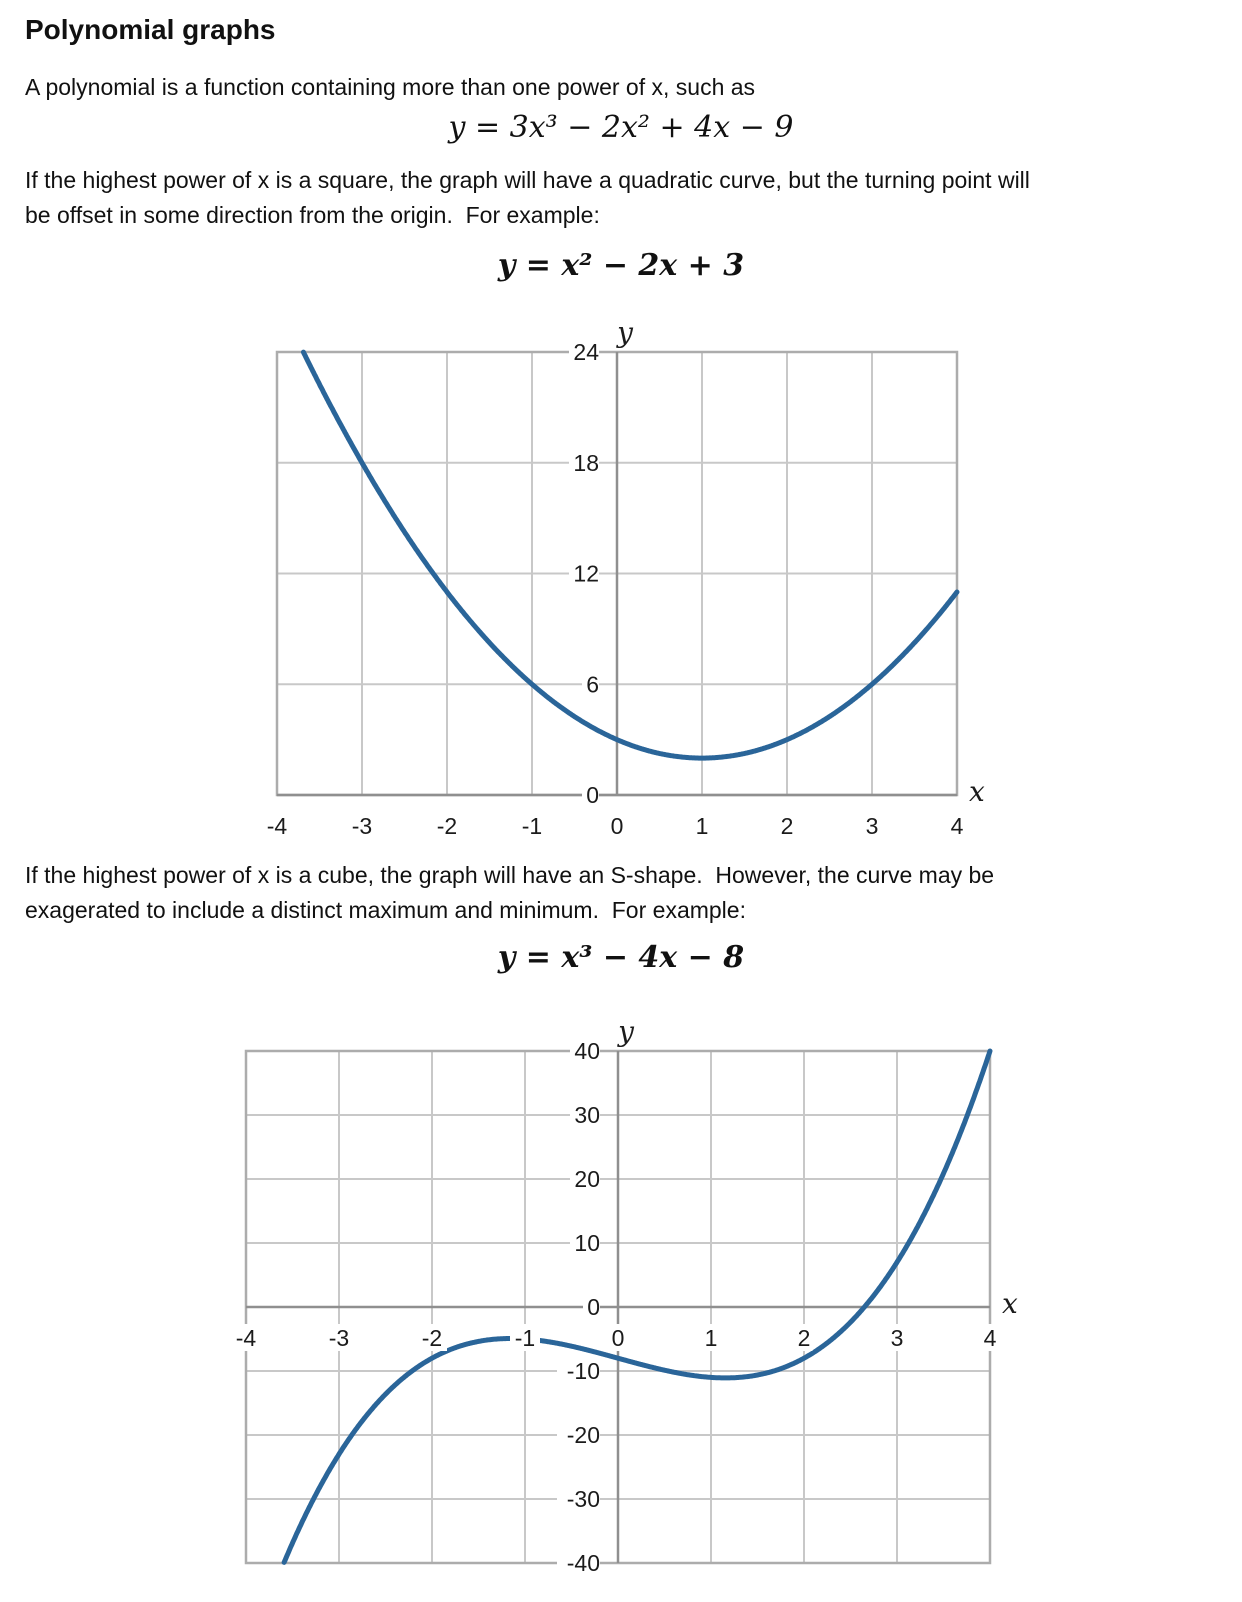 Image resolution: width=1242 pixels, height=1602 pixels. Describe the element at coordinates (150, 29) in the screenshot. I see `page-title: Polynomial graphs` at that location.